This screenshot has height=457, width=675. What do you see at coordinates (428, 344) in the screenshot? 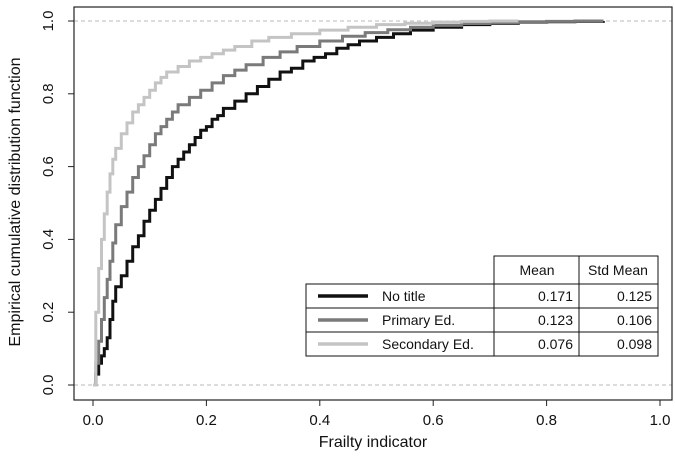
I see `legend-label-secondary-ed: Secondary Ed.` at bounding box center [428, 344].